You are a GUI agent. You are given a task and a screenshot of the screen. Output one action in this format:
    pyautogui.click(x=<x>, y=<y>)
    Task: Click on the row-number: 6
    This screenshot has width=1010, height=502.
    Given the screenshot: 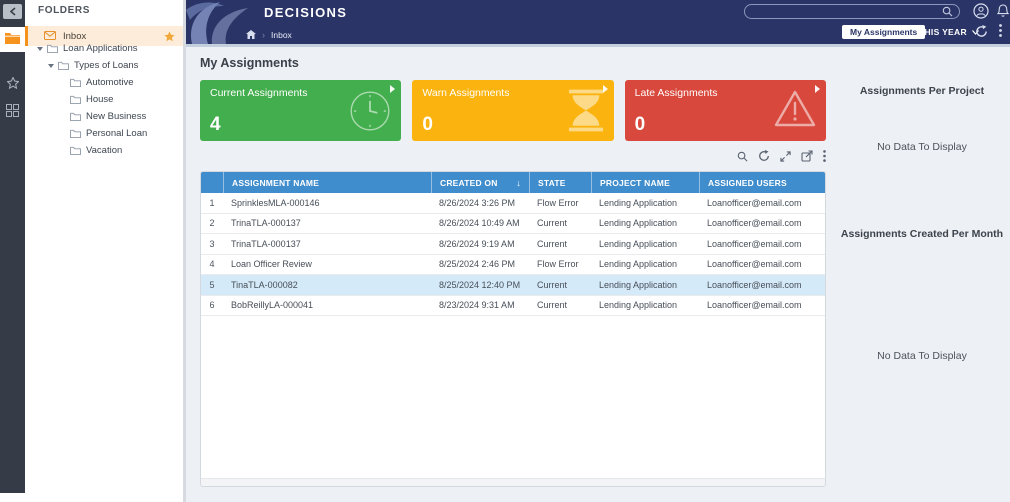 What is the action you would take?
    pyautogui.click(x=212, y=305)
    